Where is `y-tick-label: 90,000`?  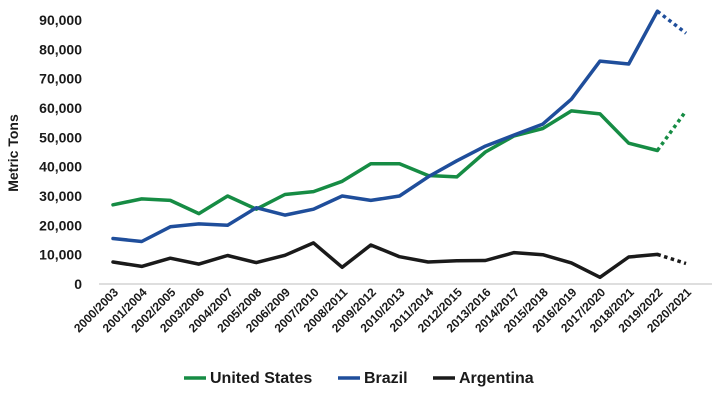
y-tick-label: 90,000 is located at coordinates (60, 20).